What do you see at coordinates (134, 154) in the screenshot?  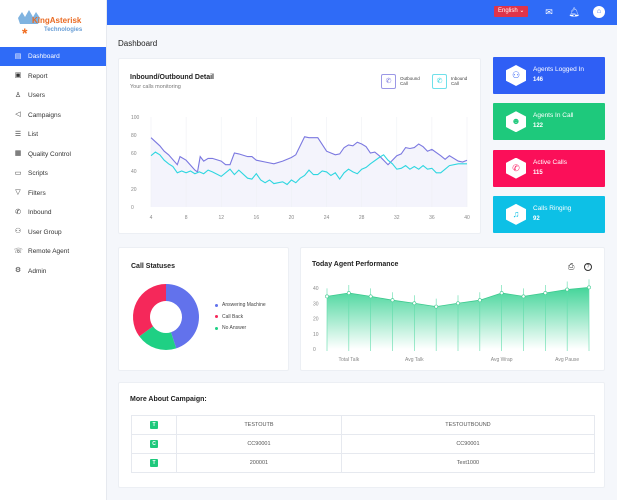 I see `y-tick-label: 60` at bounding box center [134, 154].